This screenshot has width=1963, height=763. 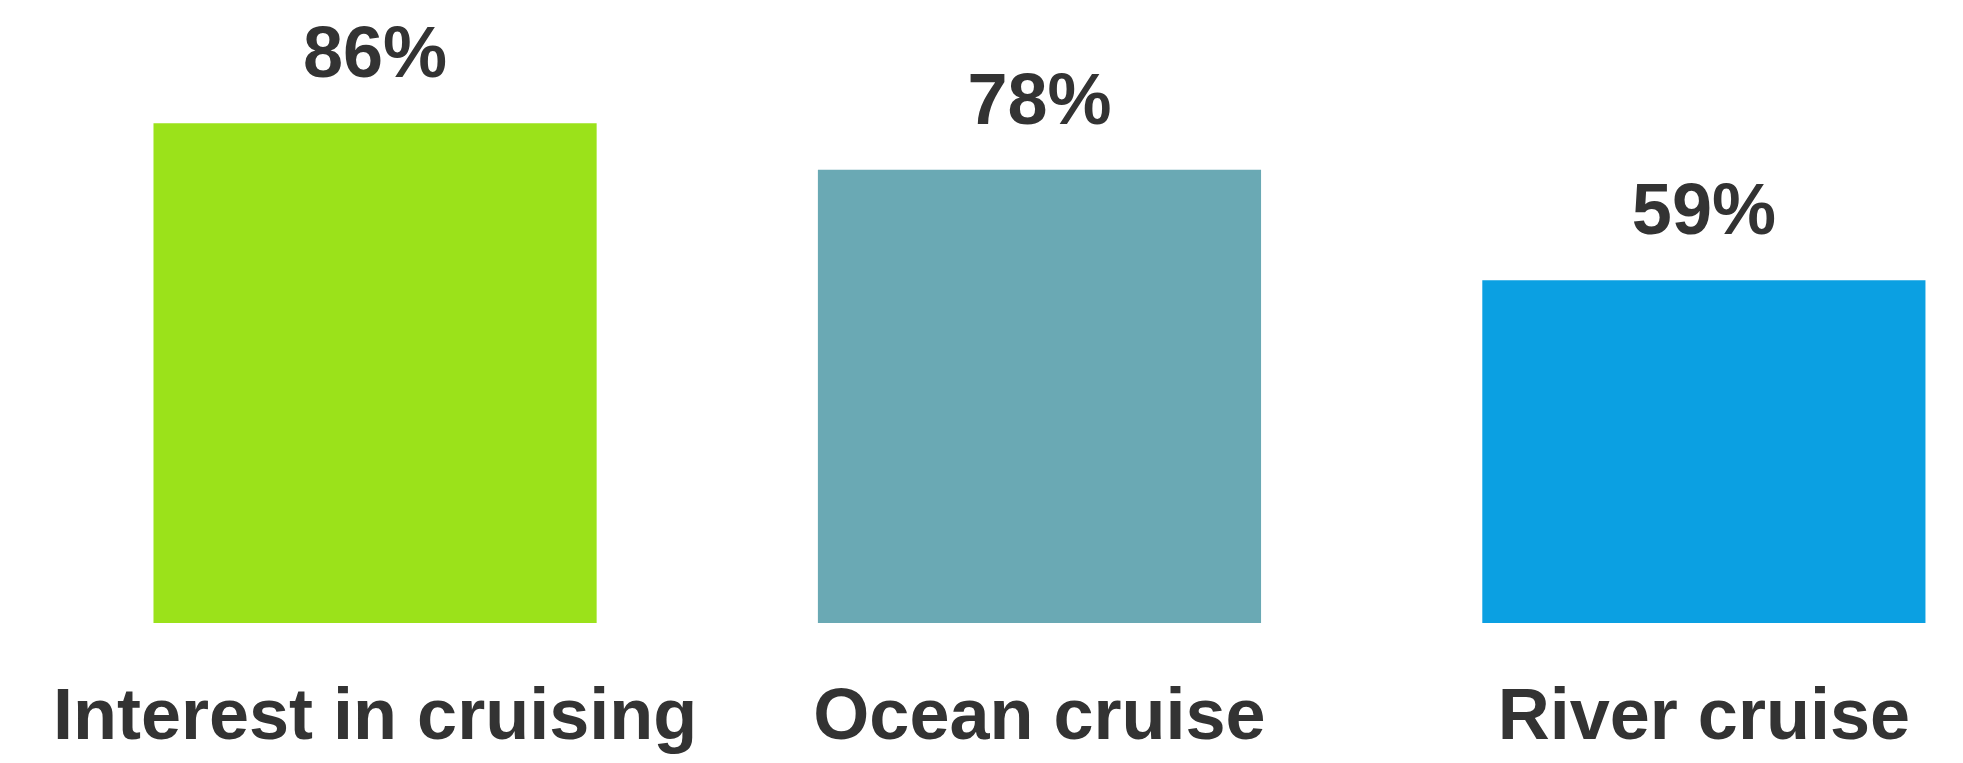 What do you see at coordinates (375, 52) in the screenshot?
I see `data-label: 86%` at bounding box center [375, 52].